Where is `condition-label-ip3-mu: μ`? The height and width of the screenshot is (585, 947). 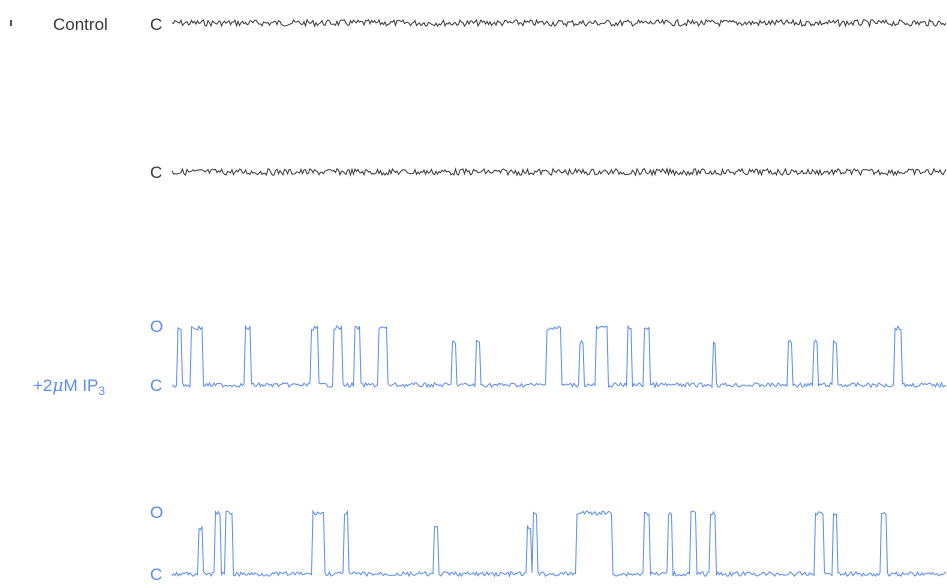 condition-label-ip3-mu: μ is located at coordinates (57, 386).